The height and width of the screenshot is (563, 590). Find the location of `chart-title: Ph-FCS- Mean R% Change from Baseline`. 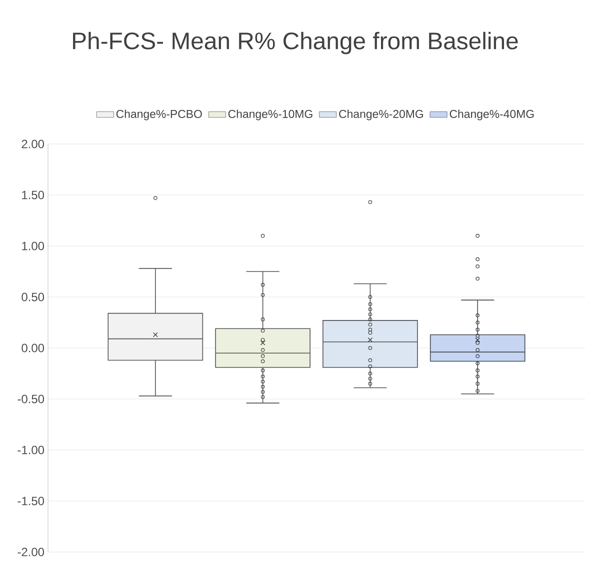

chart-title: Ph-FCS- Mean R% Change from Baseline is located at coordinates (295, 43).